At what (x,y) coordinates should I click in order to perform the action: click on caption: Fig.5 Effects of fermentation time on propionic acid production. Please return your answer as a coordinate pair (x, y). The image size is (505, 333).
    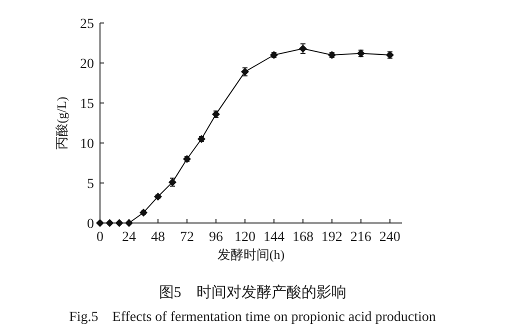
    Looking at the image, I should click on (252, 317).